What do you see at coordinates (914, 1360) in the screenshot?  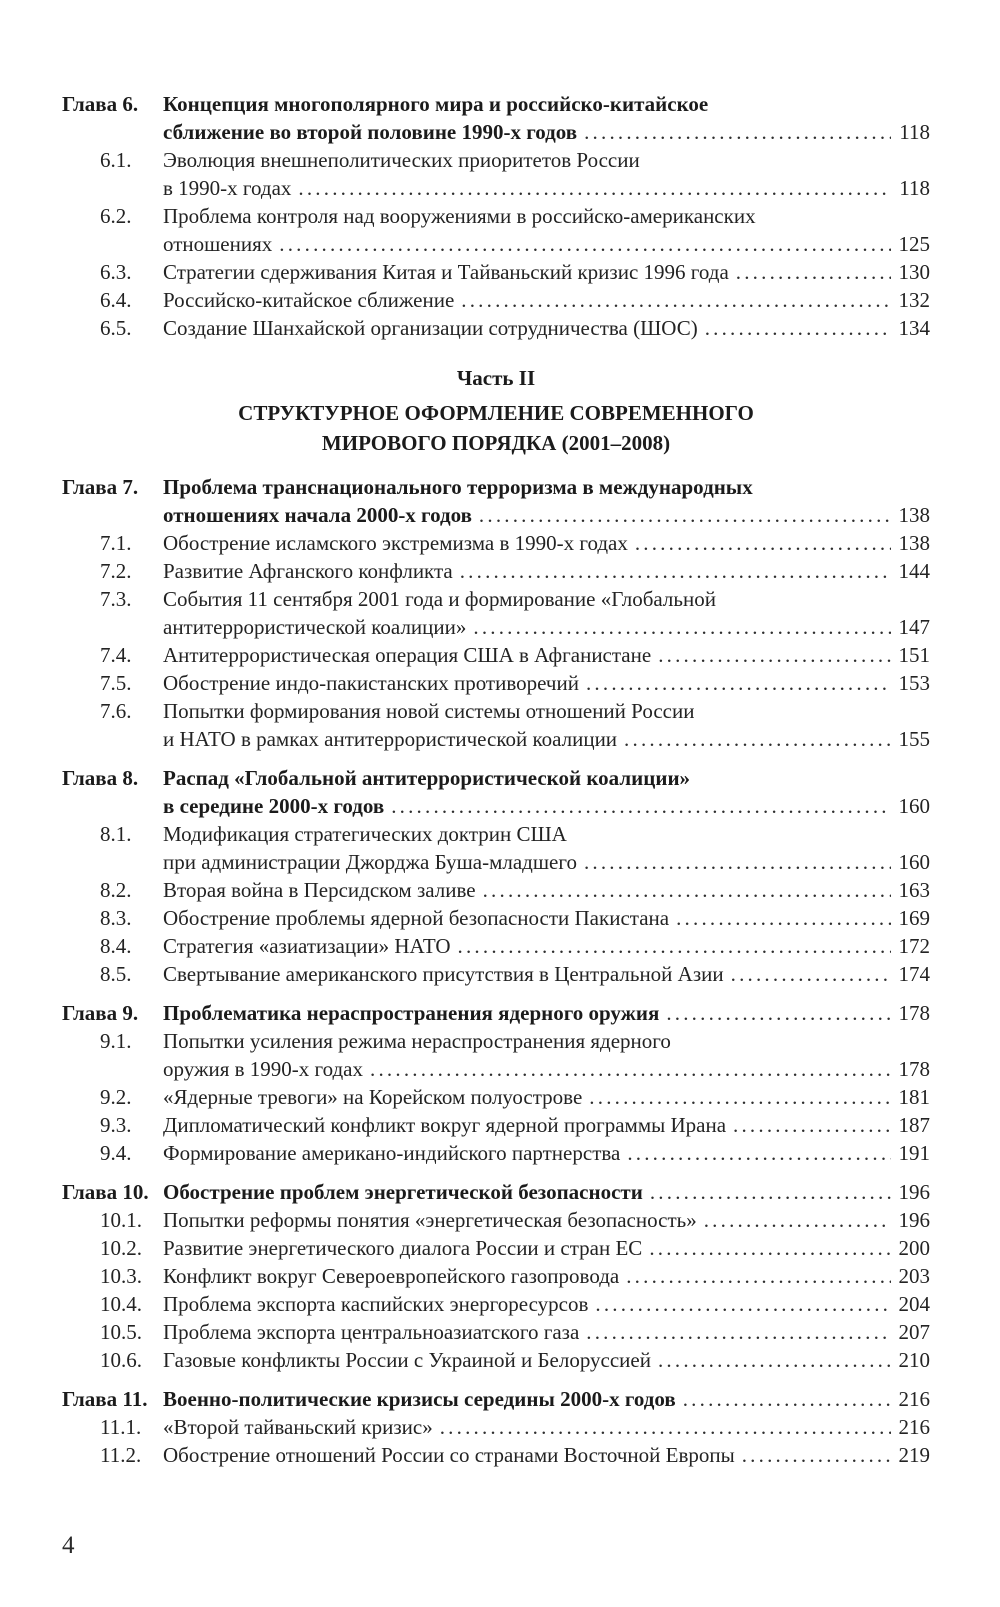 I see `entry-page-number: 210` at bounding box center [914, 1360].